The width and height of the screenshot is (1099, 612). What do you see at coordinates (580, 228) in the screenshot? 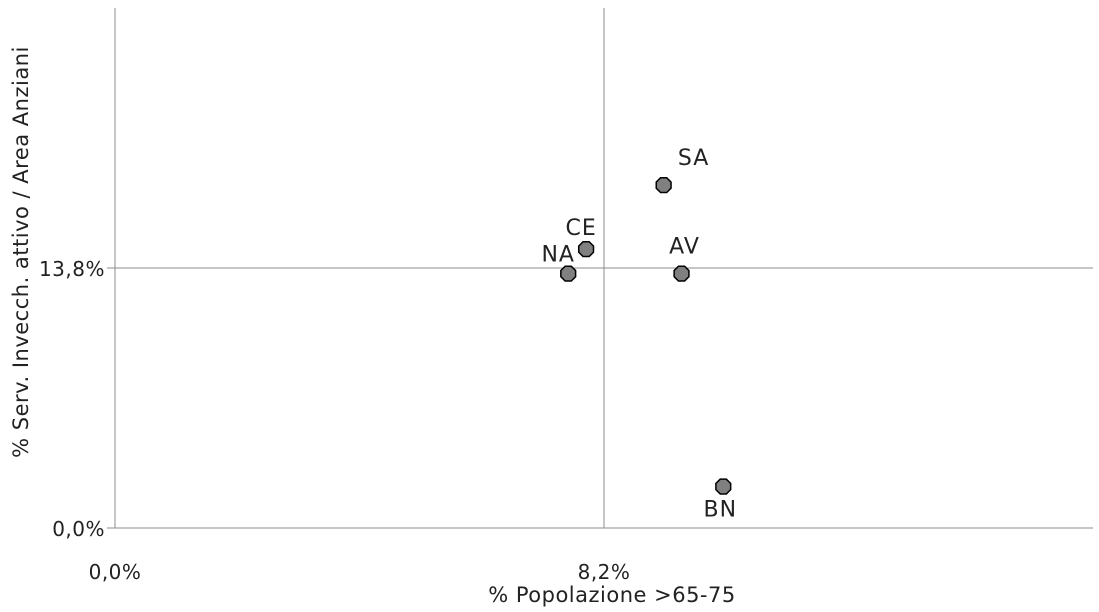
I see `data-point-label: CE` at bounding box center [580, 228].